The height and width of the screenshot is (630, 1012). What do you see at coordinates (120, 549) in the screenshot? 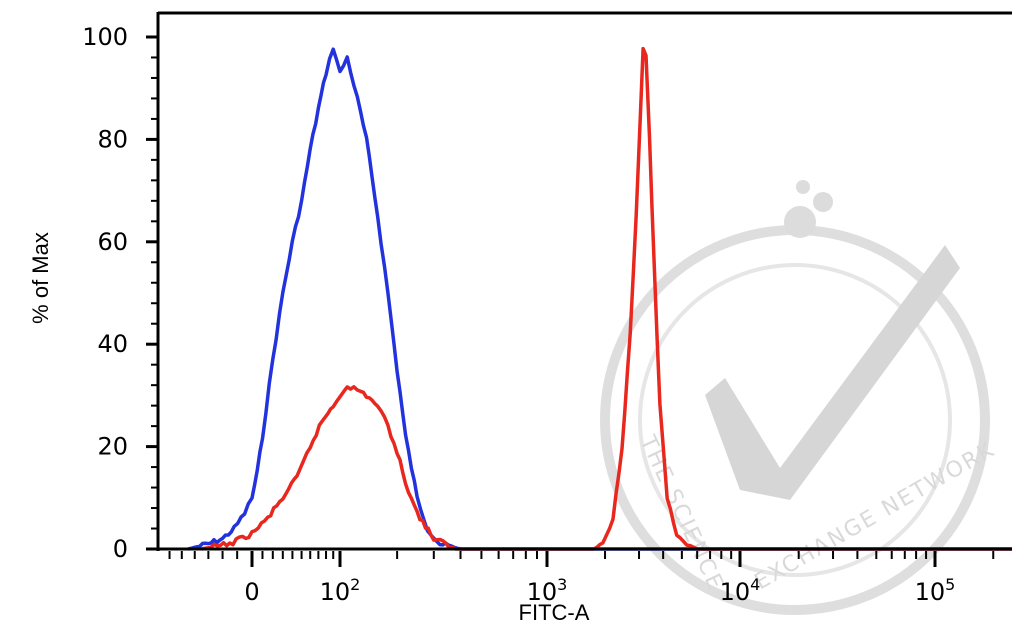
I see `y-tick-label: 0` at bounding box center [120, 549].